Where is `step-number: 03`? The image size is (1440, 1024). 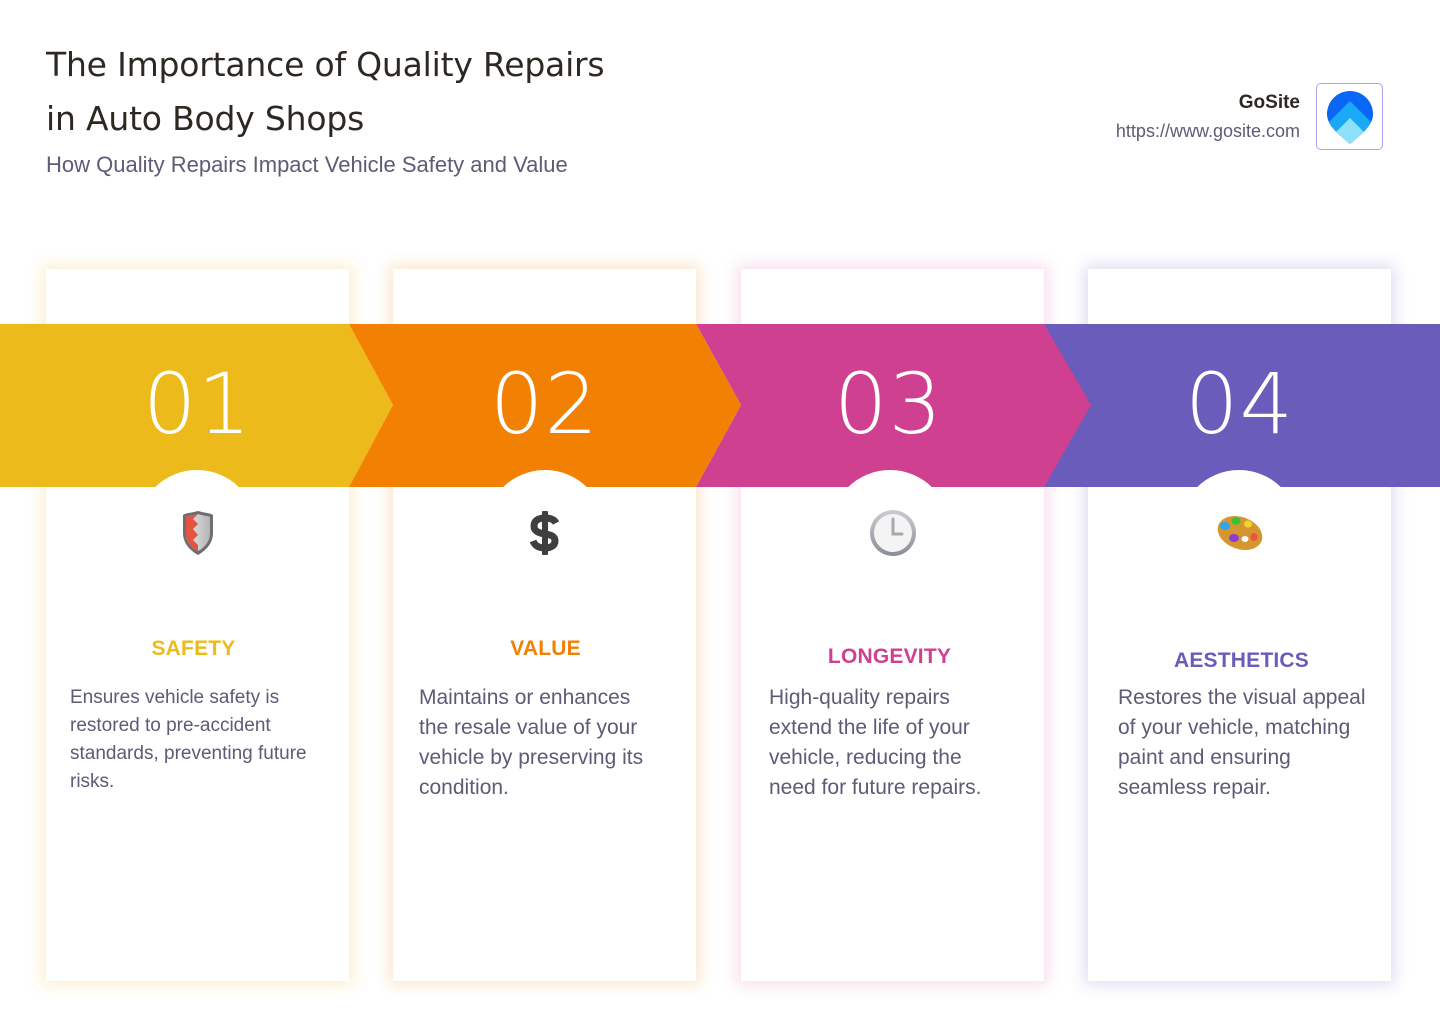
step-number: 03 is located at coordinates (888, 403).